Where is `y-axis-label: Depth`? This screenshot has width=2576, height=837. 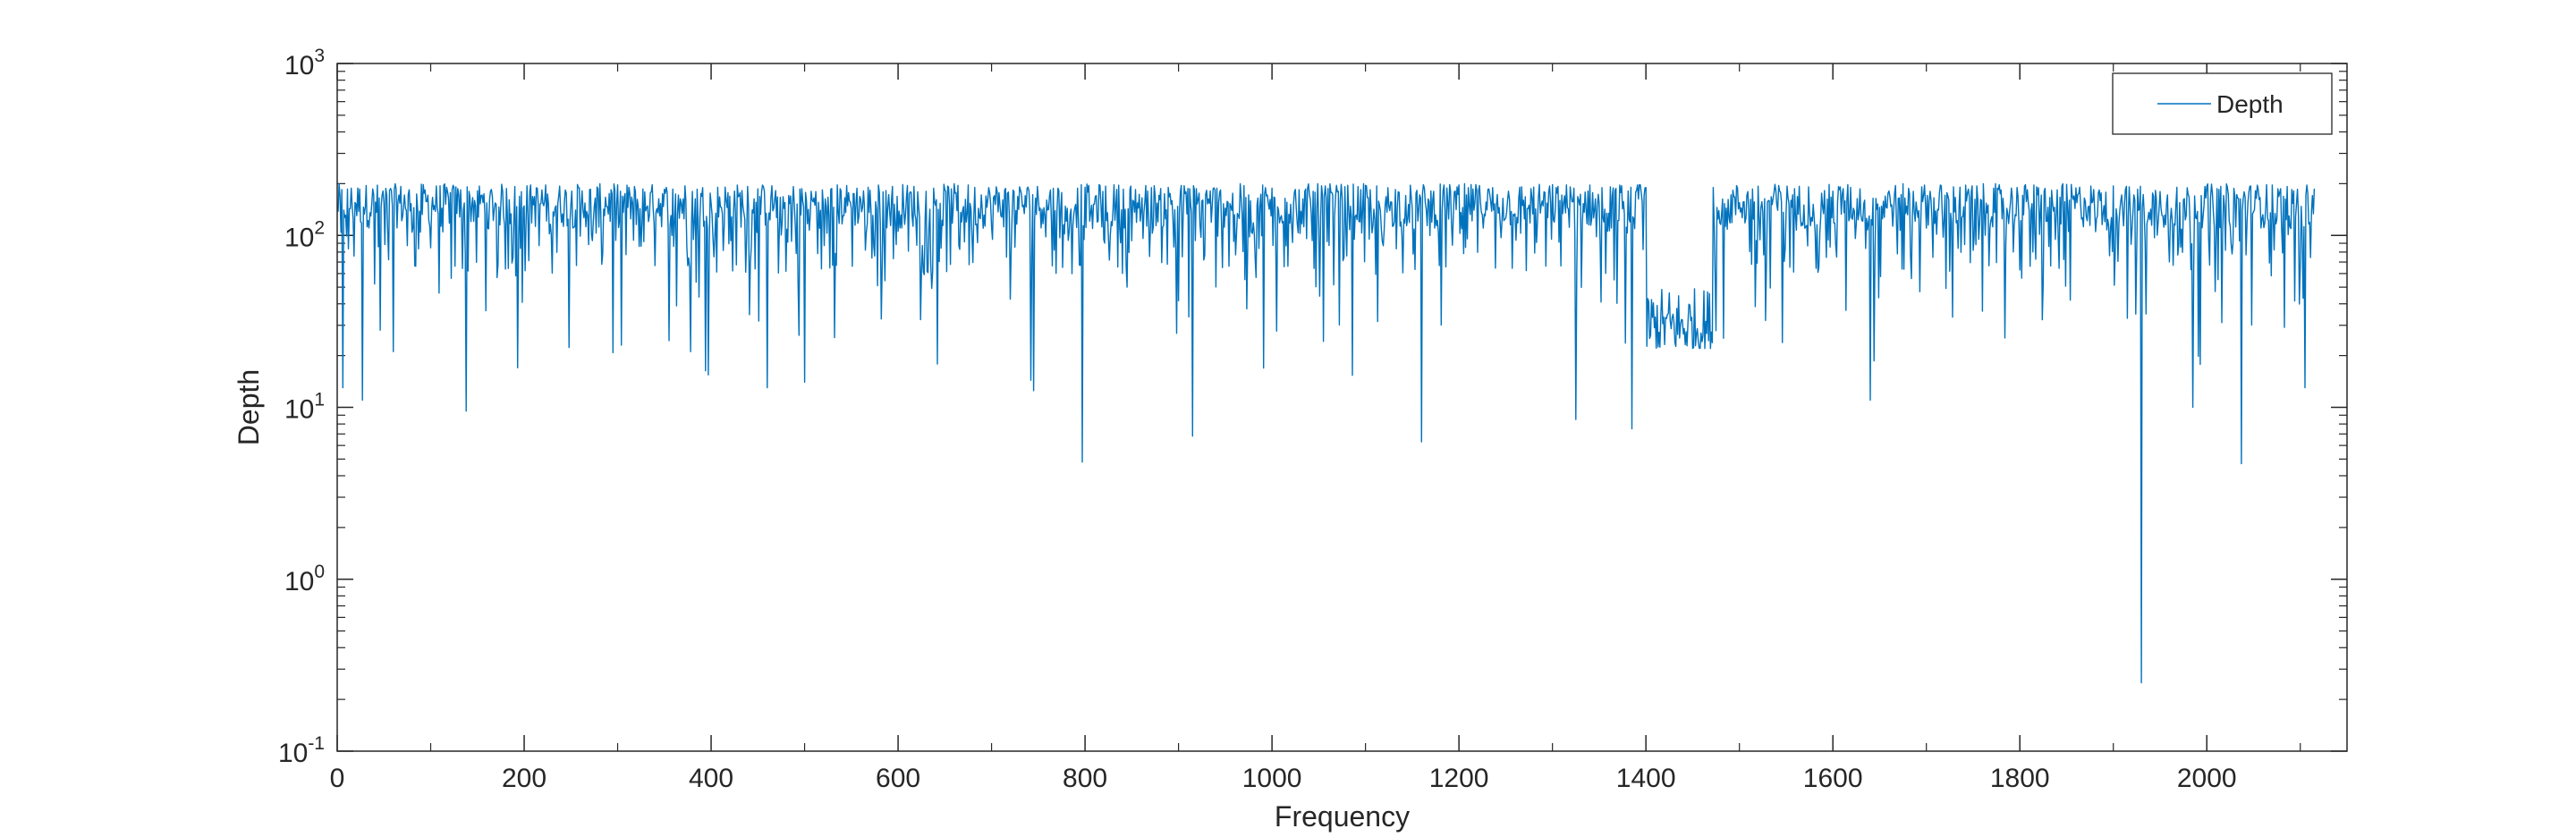
y-axis-label: Depth is located at coordinates (249, 407).